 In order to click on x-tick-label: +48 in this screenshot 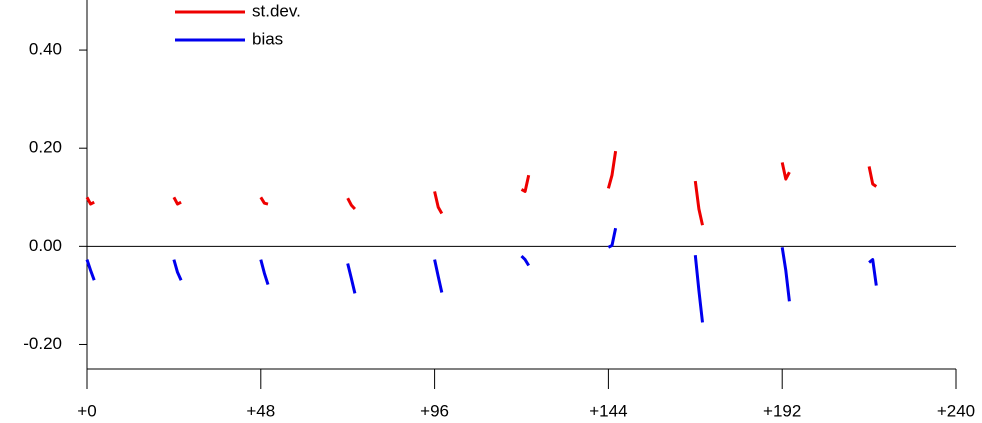, I will do `click(260, 410)`.